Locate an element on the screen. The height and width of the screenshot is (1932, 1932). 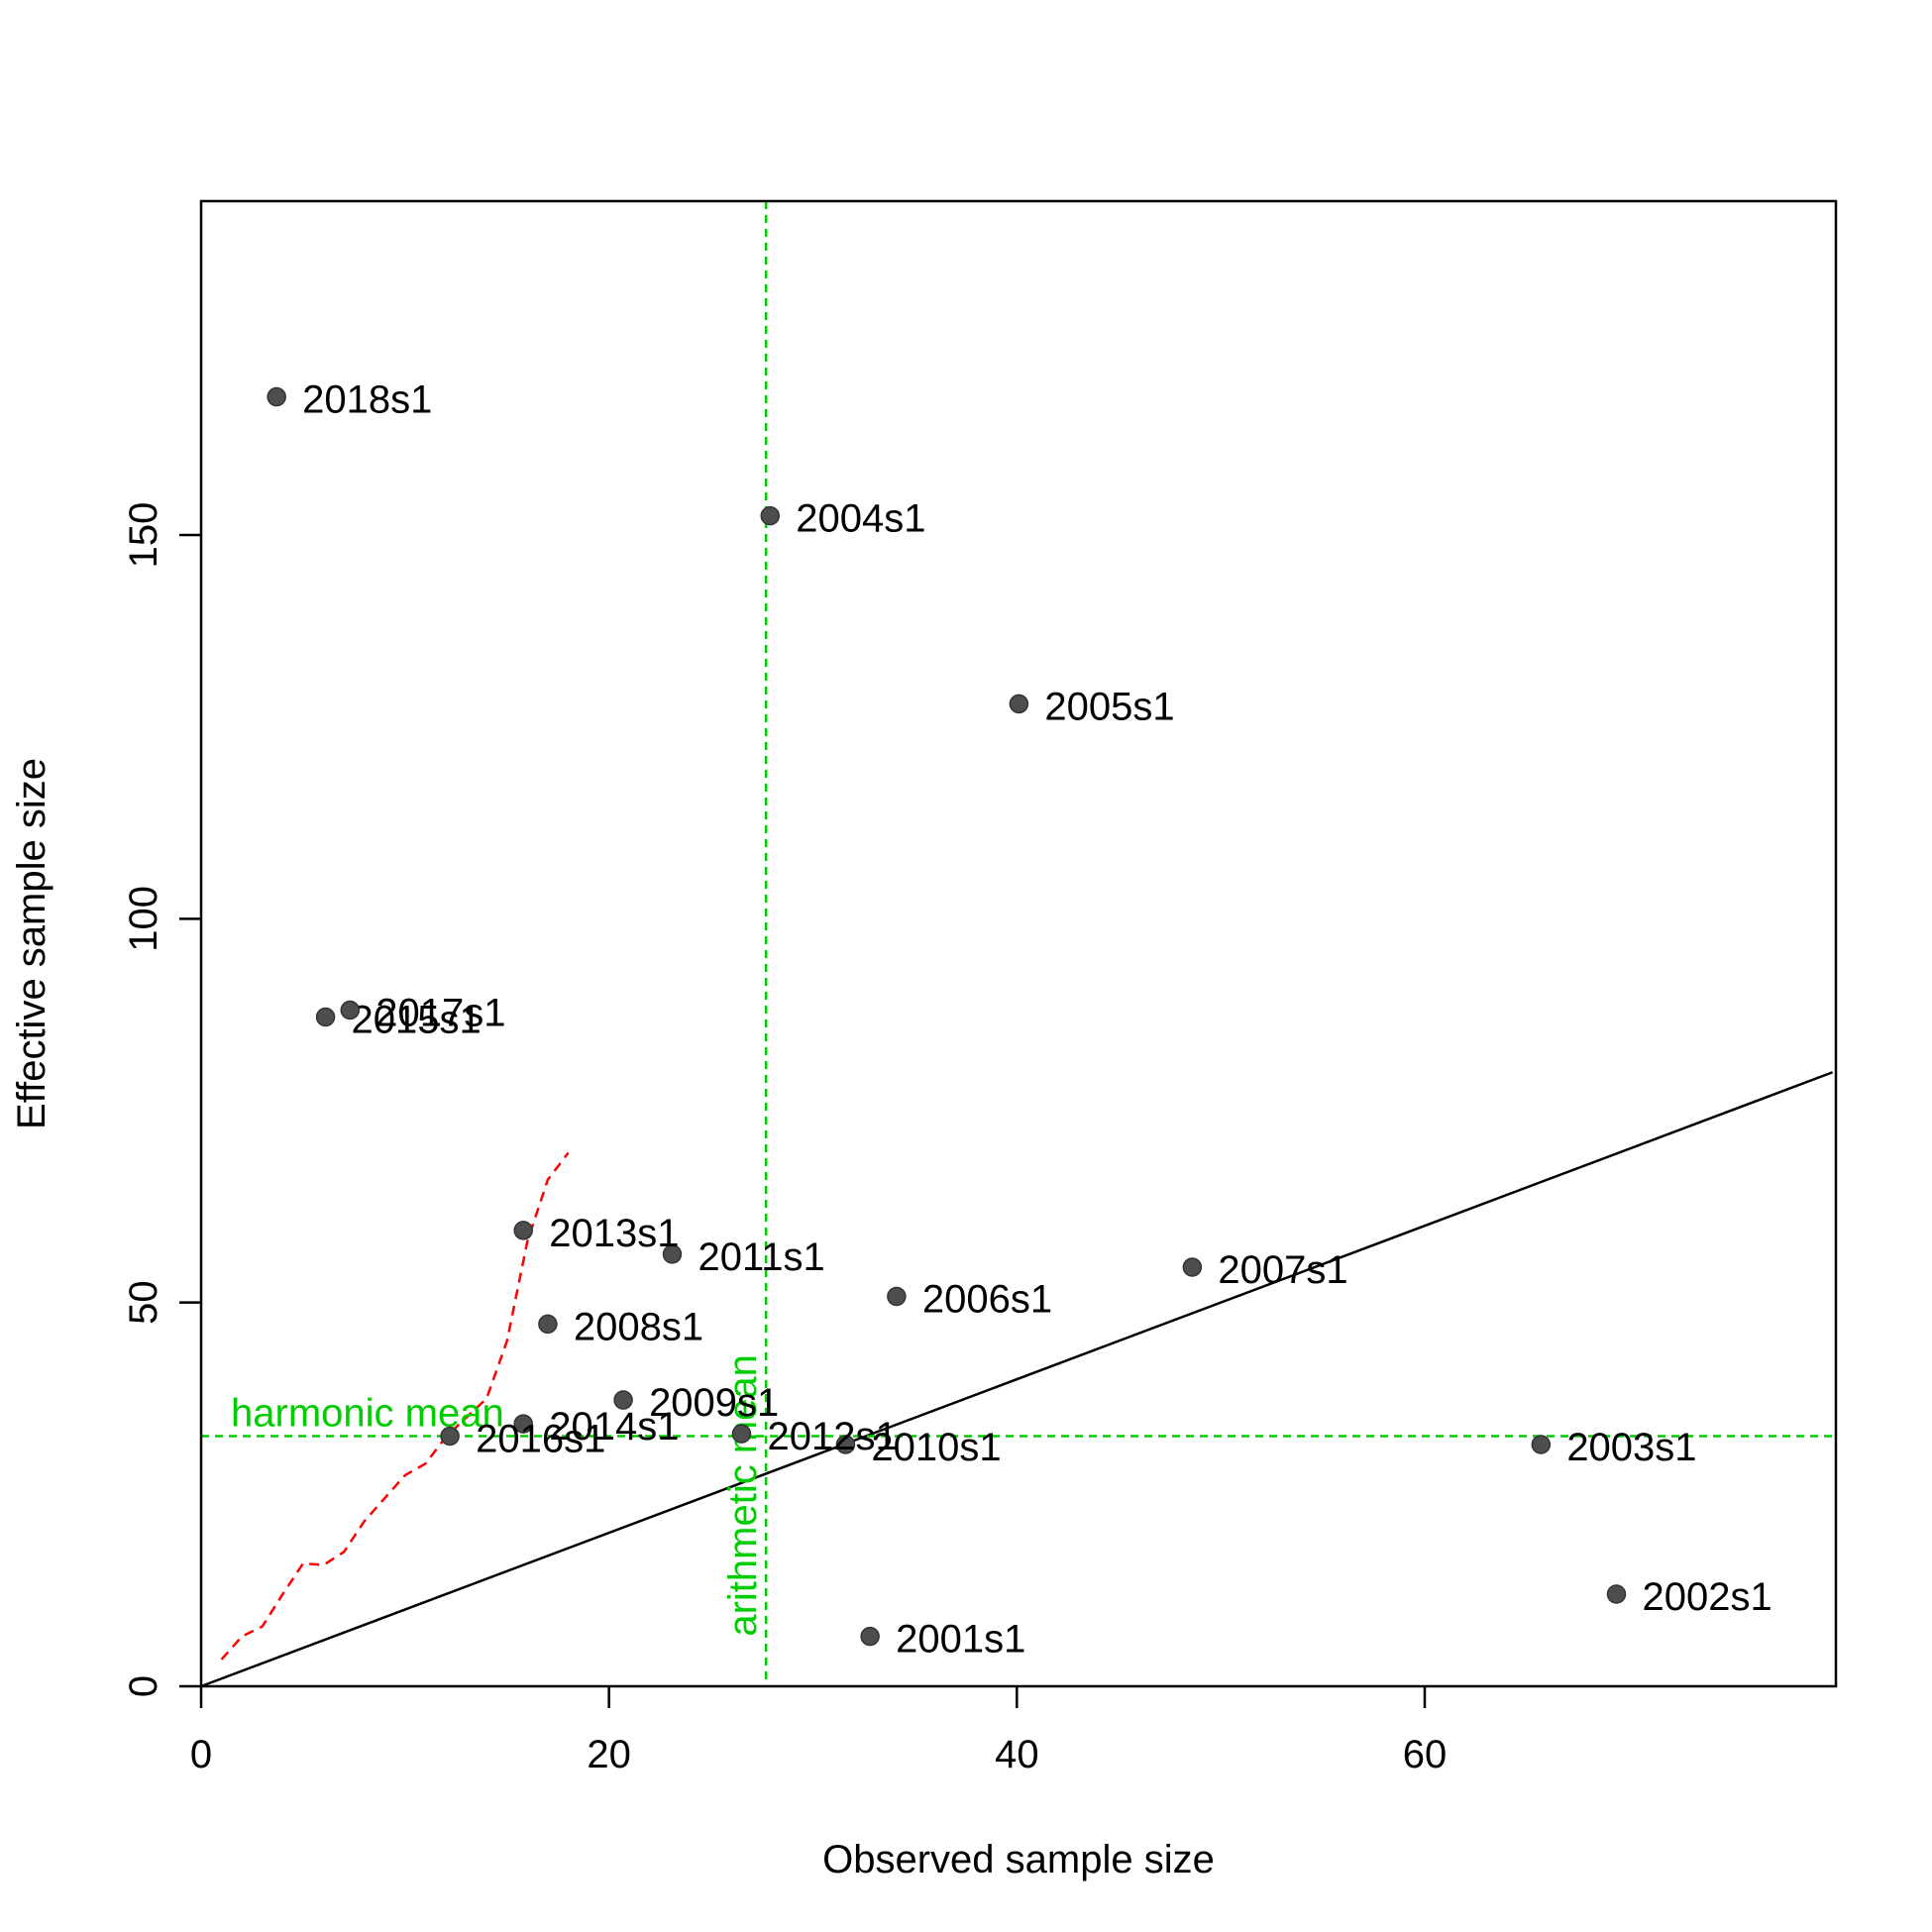
point-label: 2018s1 is located at coordinates (367, 400).